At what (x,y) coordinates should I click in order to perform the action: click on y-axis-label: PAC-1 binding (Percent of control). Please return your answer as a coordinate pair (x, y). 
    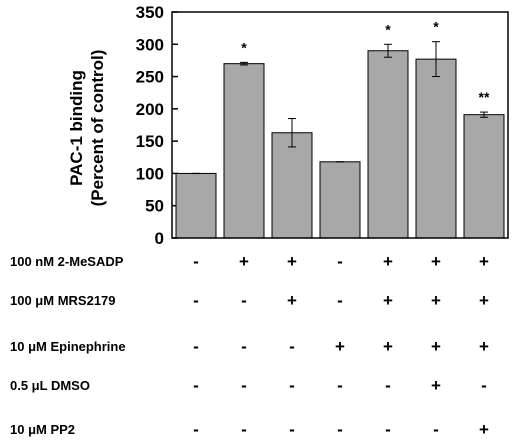
    Looking at the image, I should click on (87, 128).